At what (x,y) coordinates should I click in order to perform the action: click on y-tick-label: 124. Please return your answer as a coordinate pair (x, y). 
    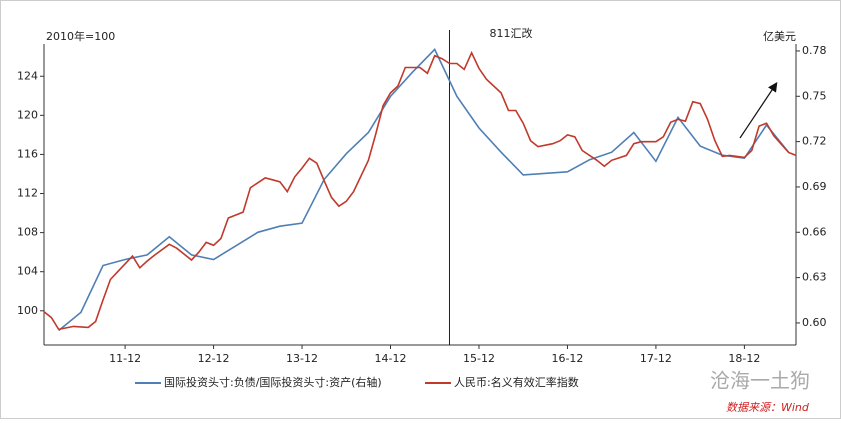
    Looking at the image, I should click on (27, 75).